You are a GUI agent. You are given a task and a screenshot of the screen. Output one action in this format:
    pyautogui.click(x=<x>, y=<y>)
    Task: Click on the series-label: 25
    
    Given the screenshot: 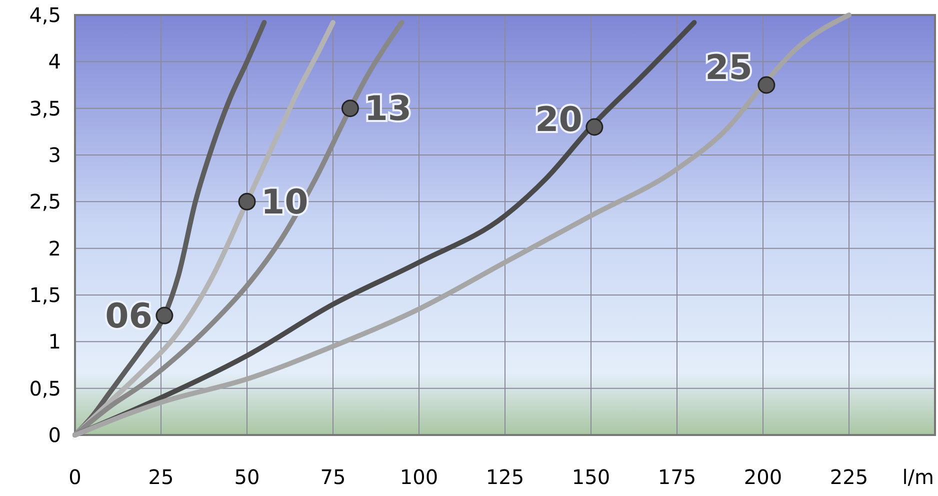 What is the action you would take?
    pyautogui.click(x=728, y=68)
    